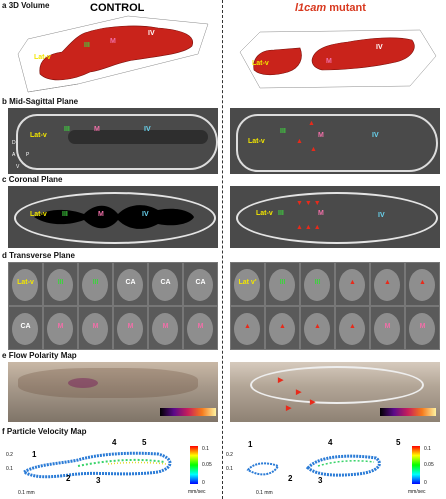  Describe the element at coordinates (321, 213) in the screenshot. I see `c-mutant-m: M` at that location.